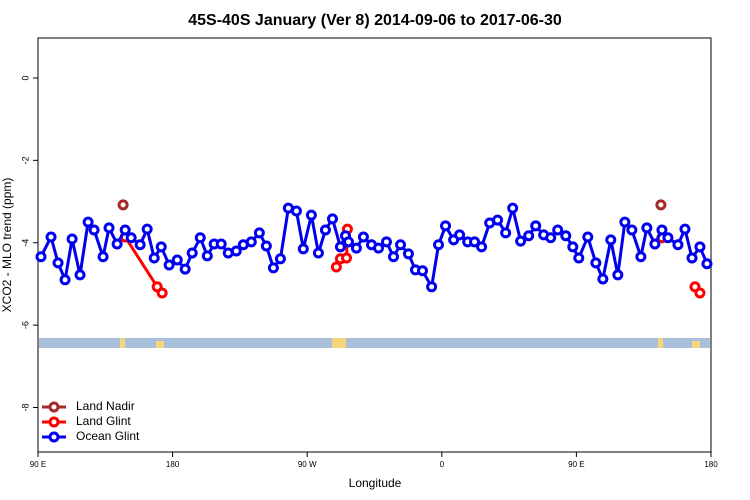 The width and height of the screenshot is (750, 500). Describe the element at coordinates (103, 421) in the screenshot. I see `legend-label: Land Glint` at that location.